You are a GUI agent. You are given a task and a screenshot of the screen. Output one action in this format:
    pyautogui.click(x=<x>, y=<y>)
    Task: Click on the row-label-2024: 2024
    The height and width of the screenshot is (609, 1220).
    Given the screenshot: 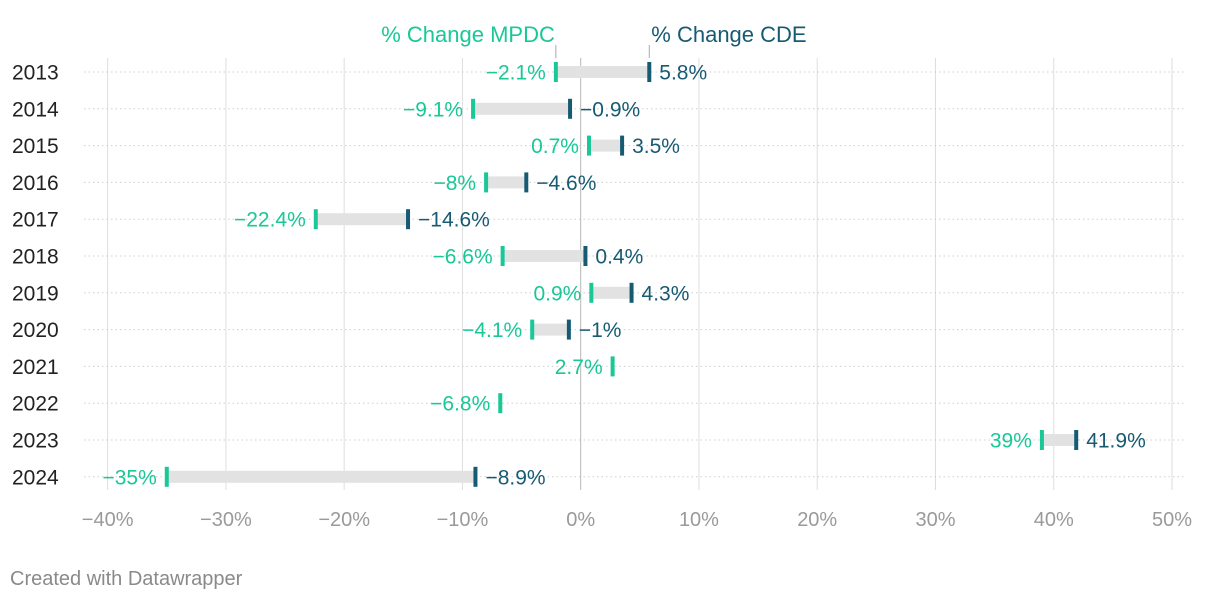 What is the action you would take?
    pyautogui.click(x=35, y=477)
    